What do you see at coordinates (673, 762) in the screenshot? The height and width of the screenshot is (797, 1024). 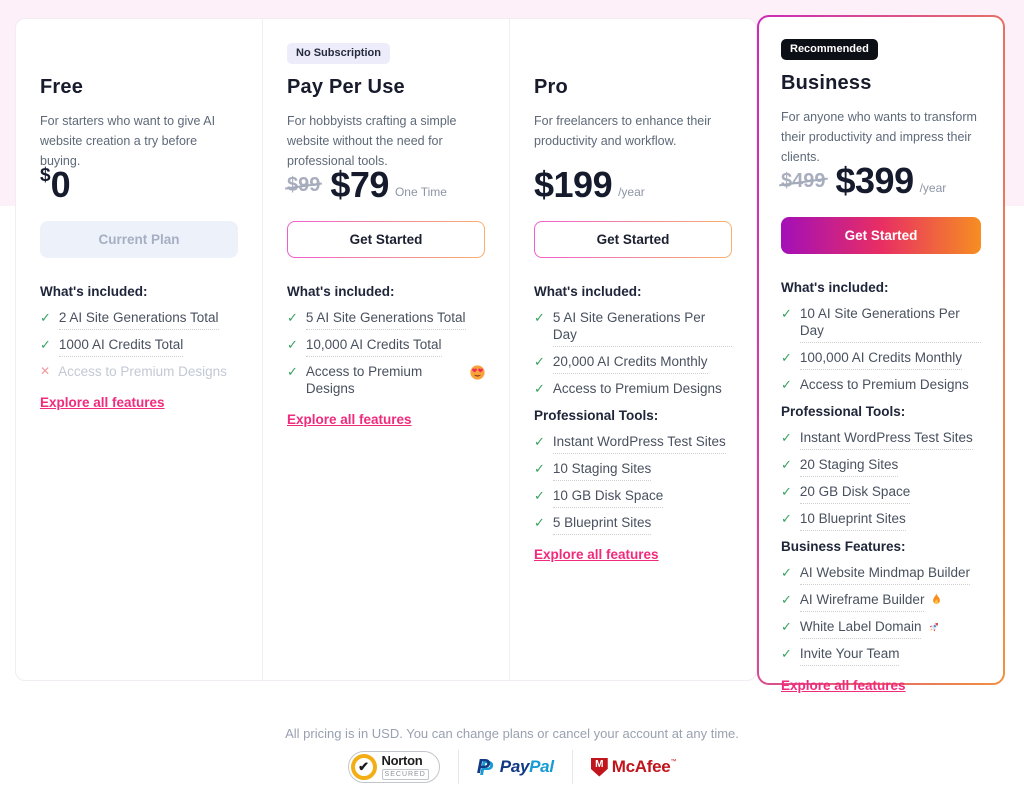 I see `trademark-mark: ™` at bounding box center [673, 762].